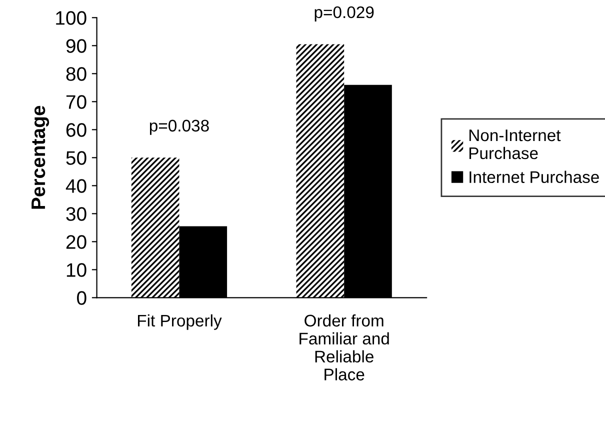  I want to click on y-tick-label: 80, so click(76, 74).